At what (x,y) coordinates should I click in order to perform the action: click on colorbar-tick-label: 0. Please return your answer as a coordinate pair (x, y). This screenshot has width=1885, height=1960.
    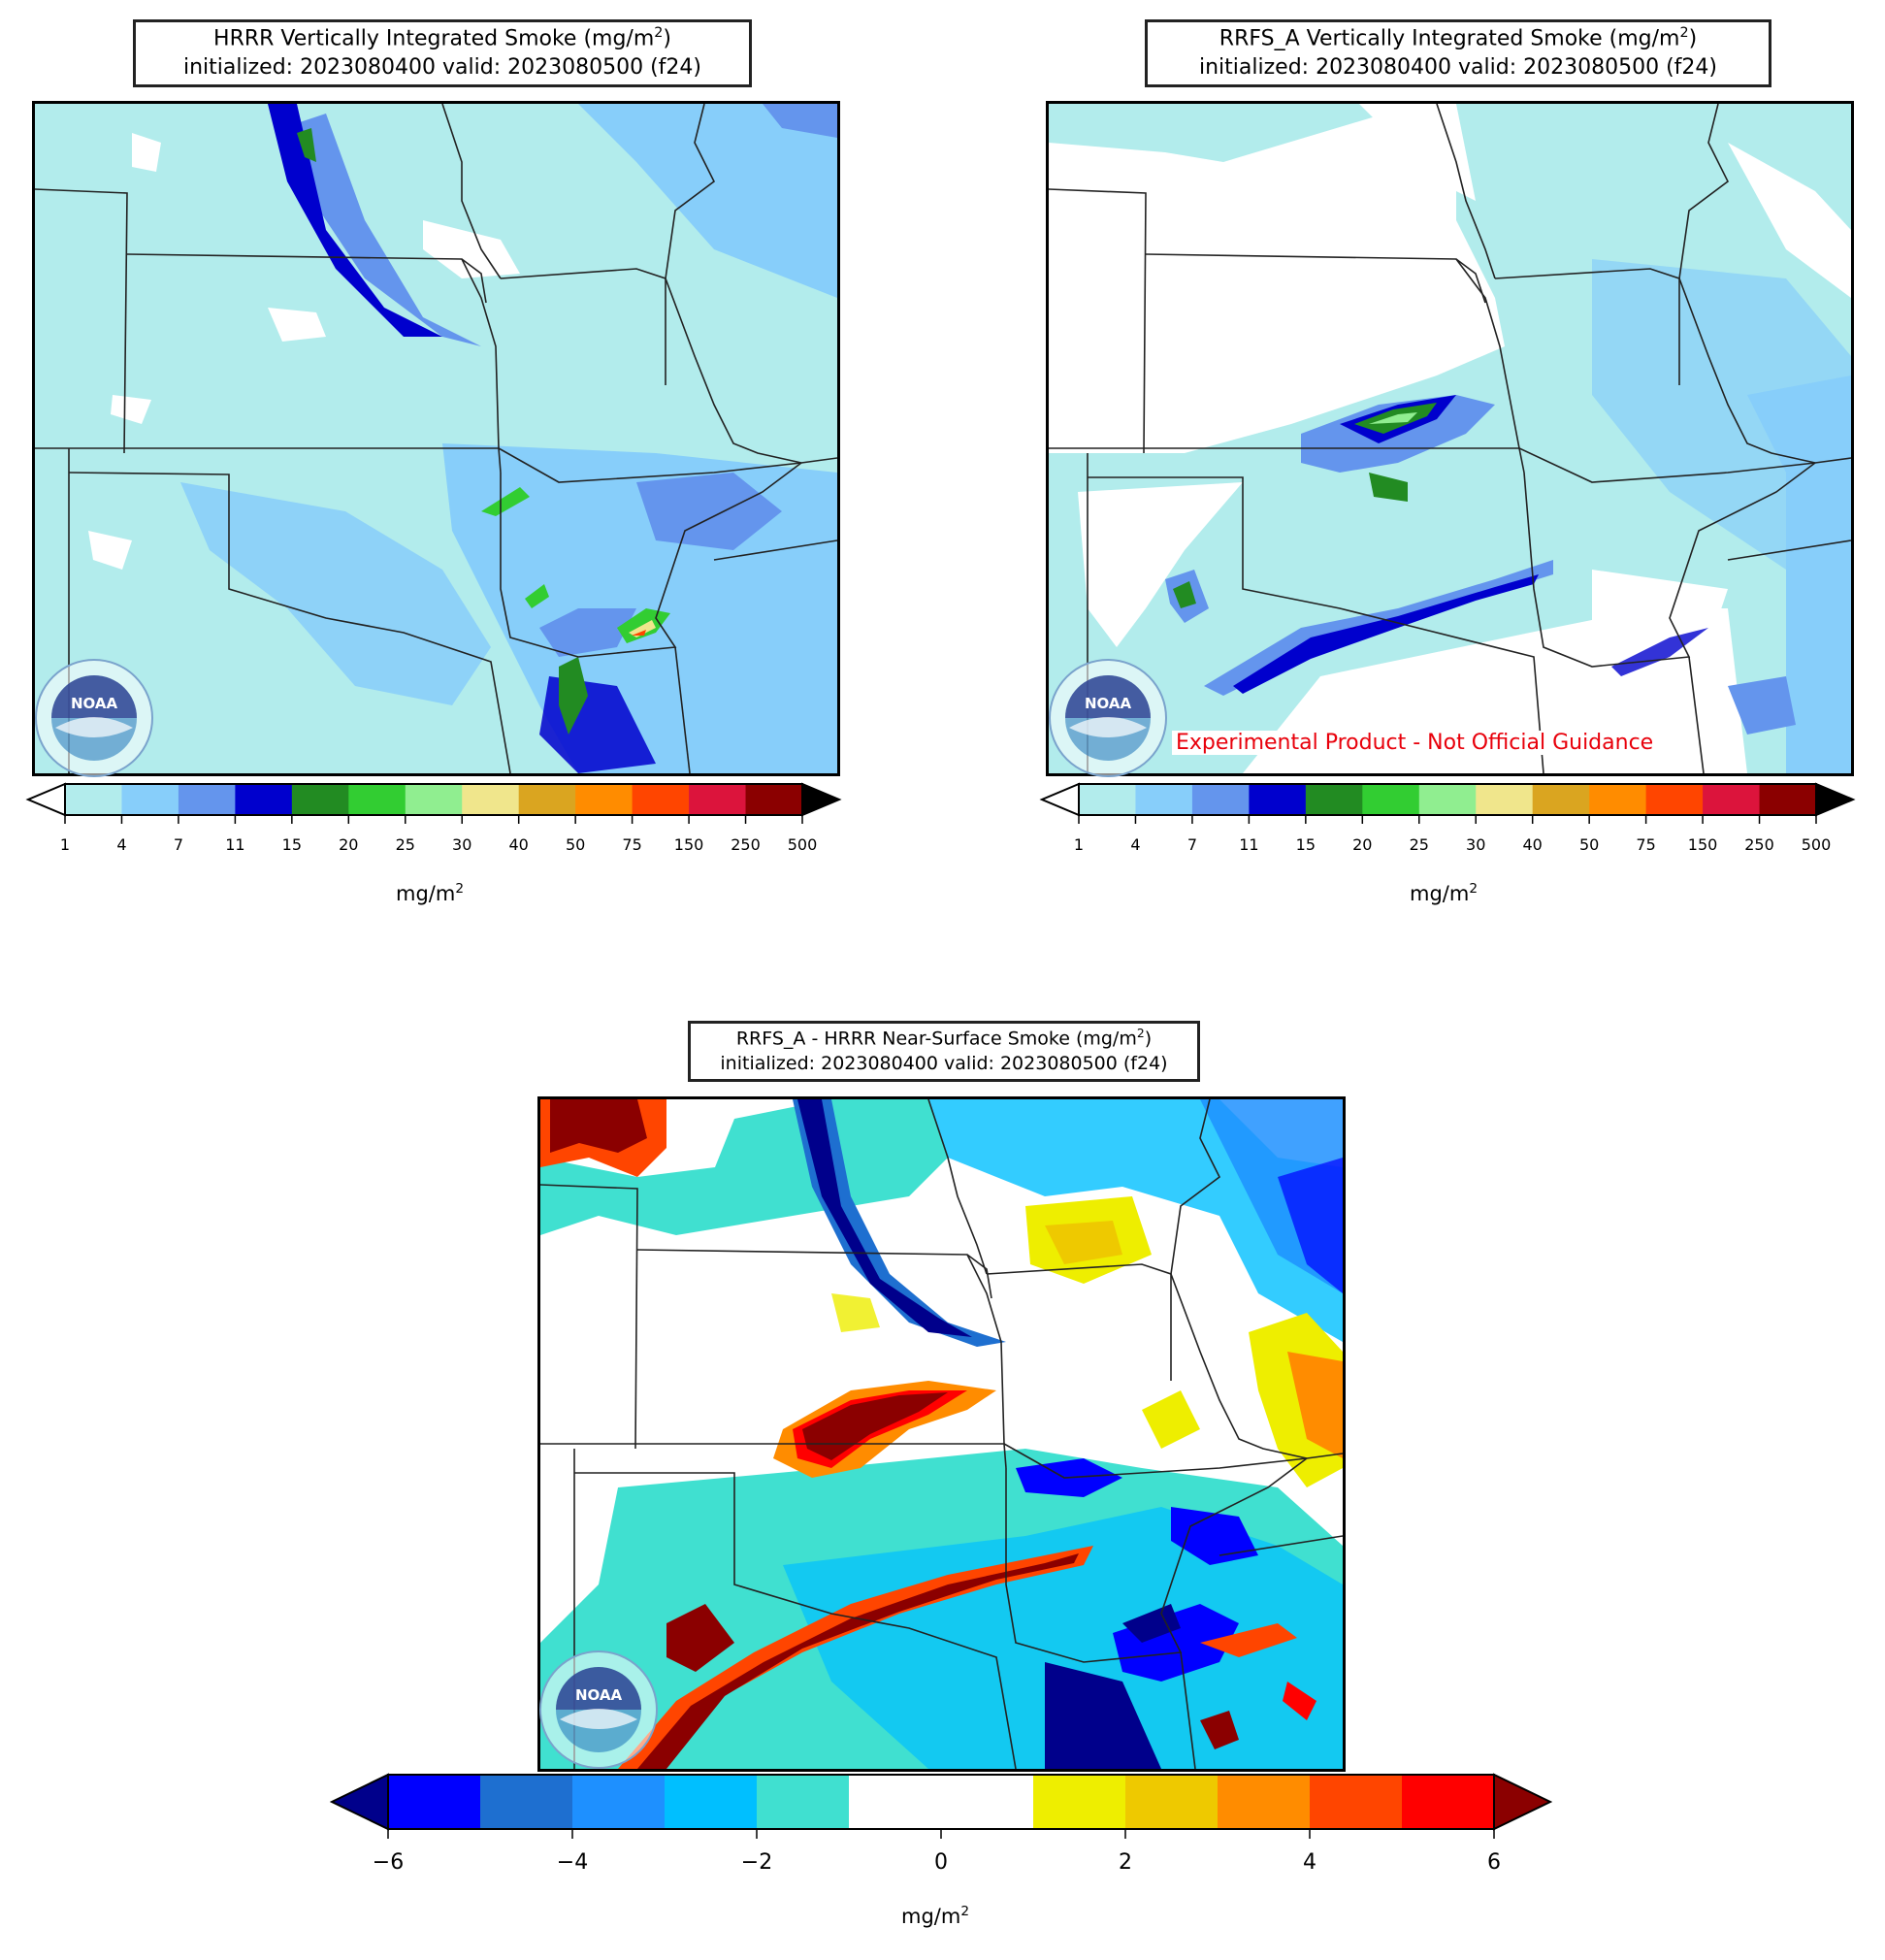
    Looking at the image, I should click on (941, 1862).